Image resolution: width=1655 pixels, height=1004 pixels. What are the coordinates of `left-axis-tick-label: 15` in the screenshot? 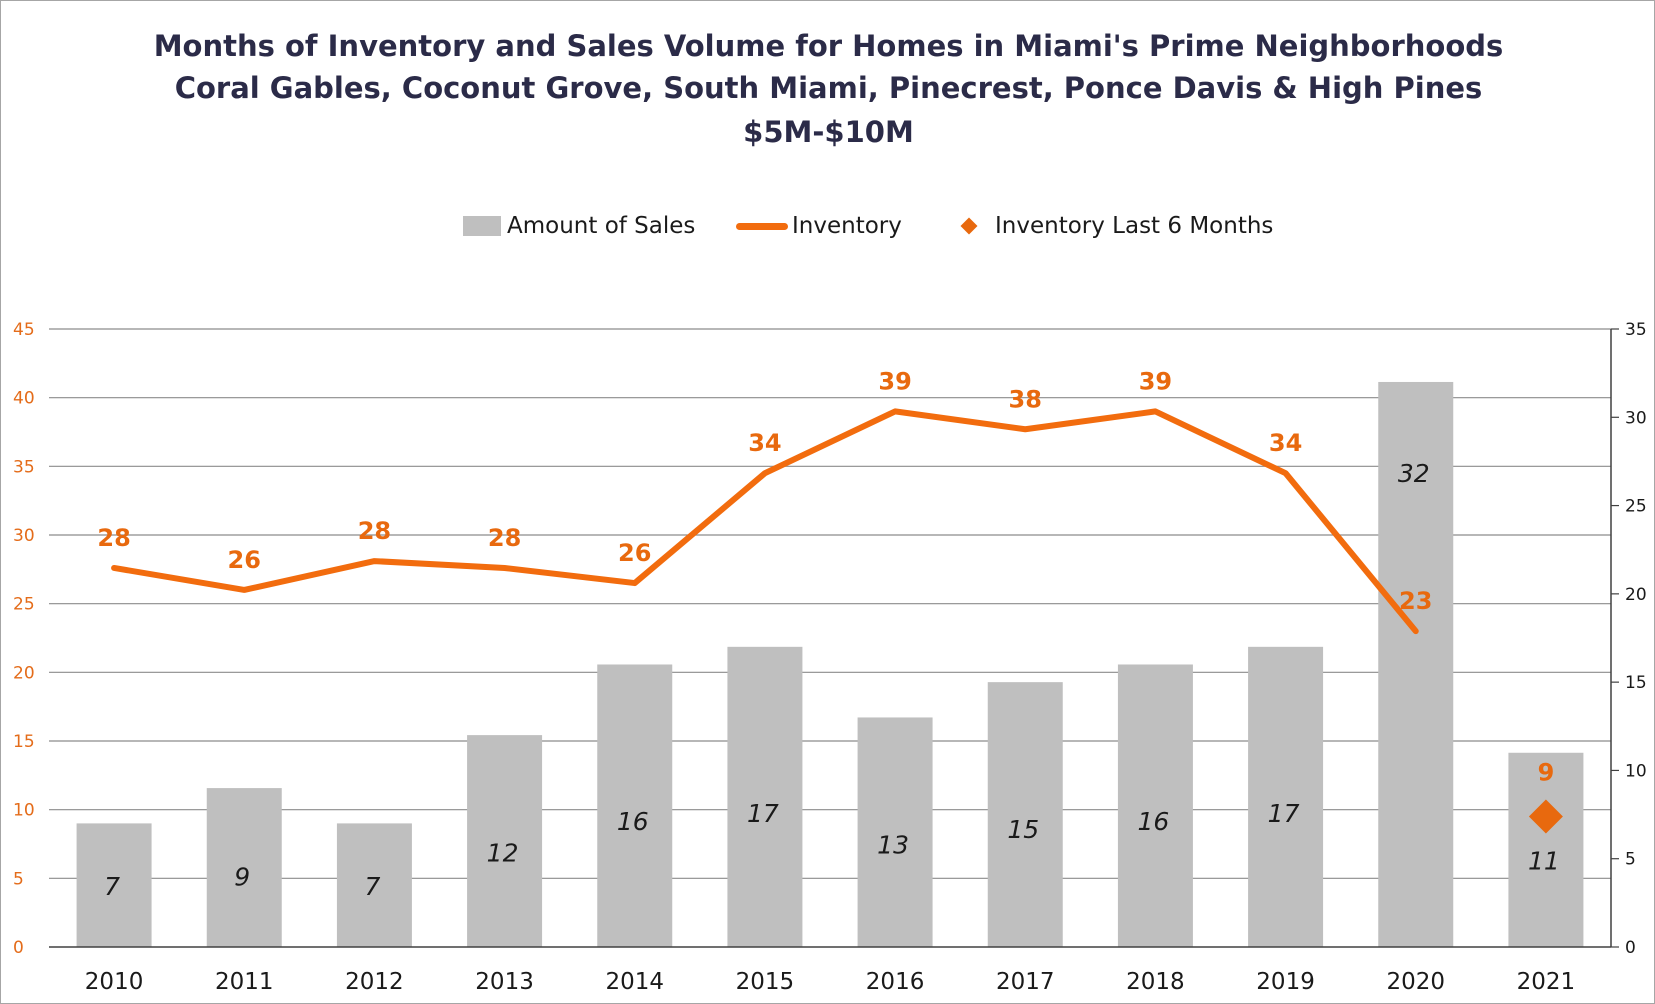 It's located at (24, 742).